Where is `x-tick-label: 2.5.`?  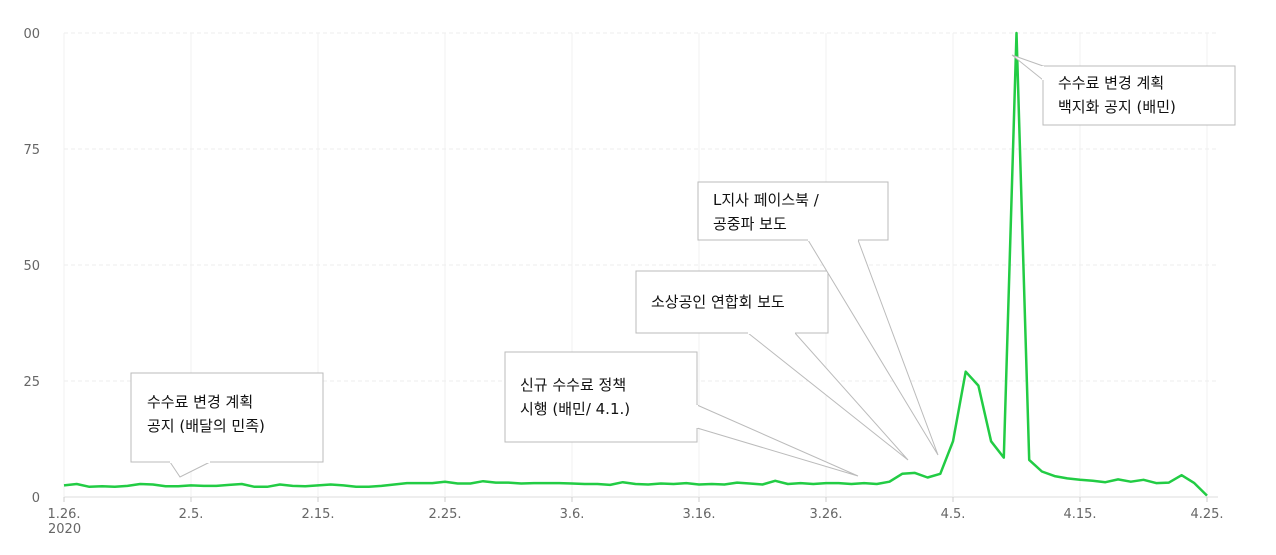
x-tick-label: 2.5. is located at coordinates (191, 514).